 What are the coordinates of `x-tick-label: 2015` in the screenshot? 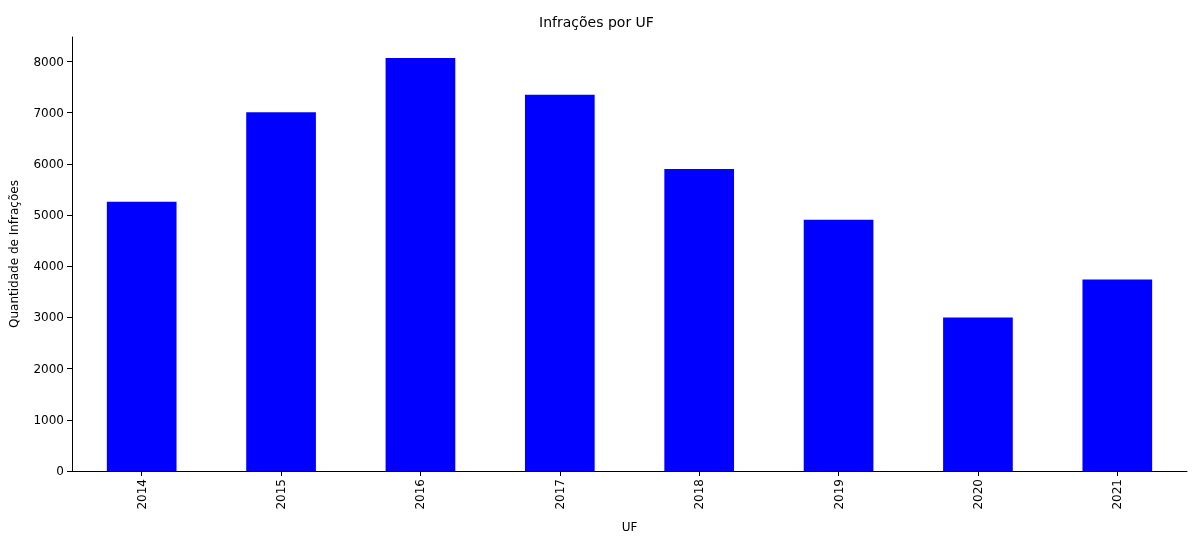 It's located at (281, 494).